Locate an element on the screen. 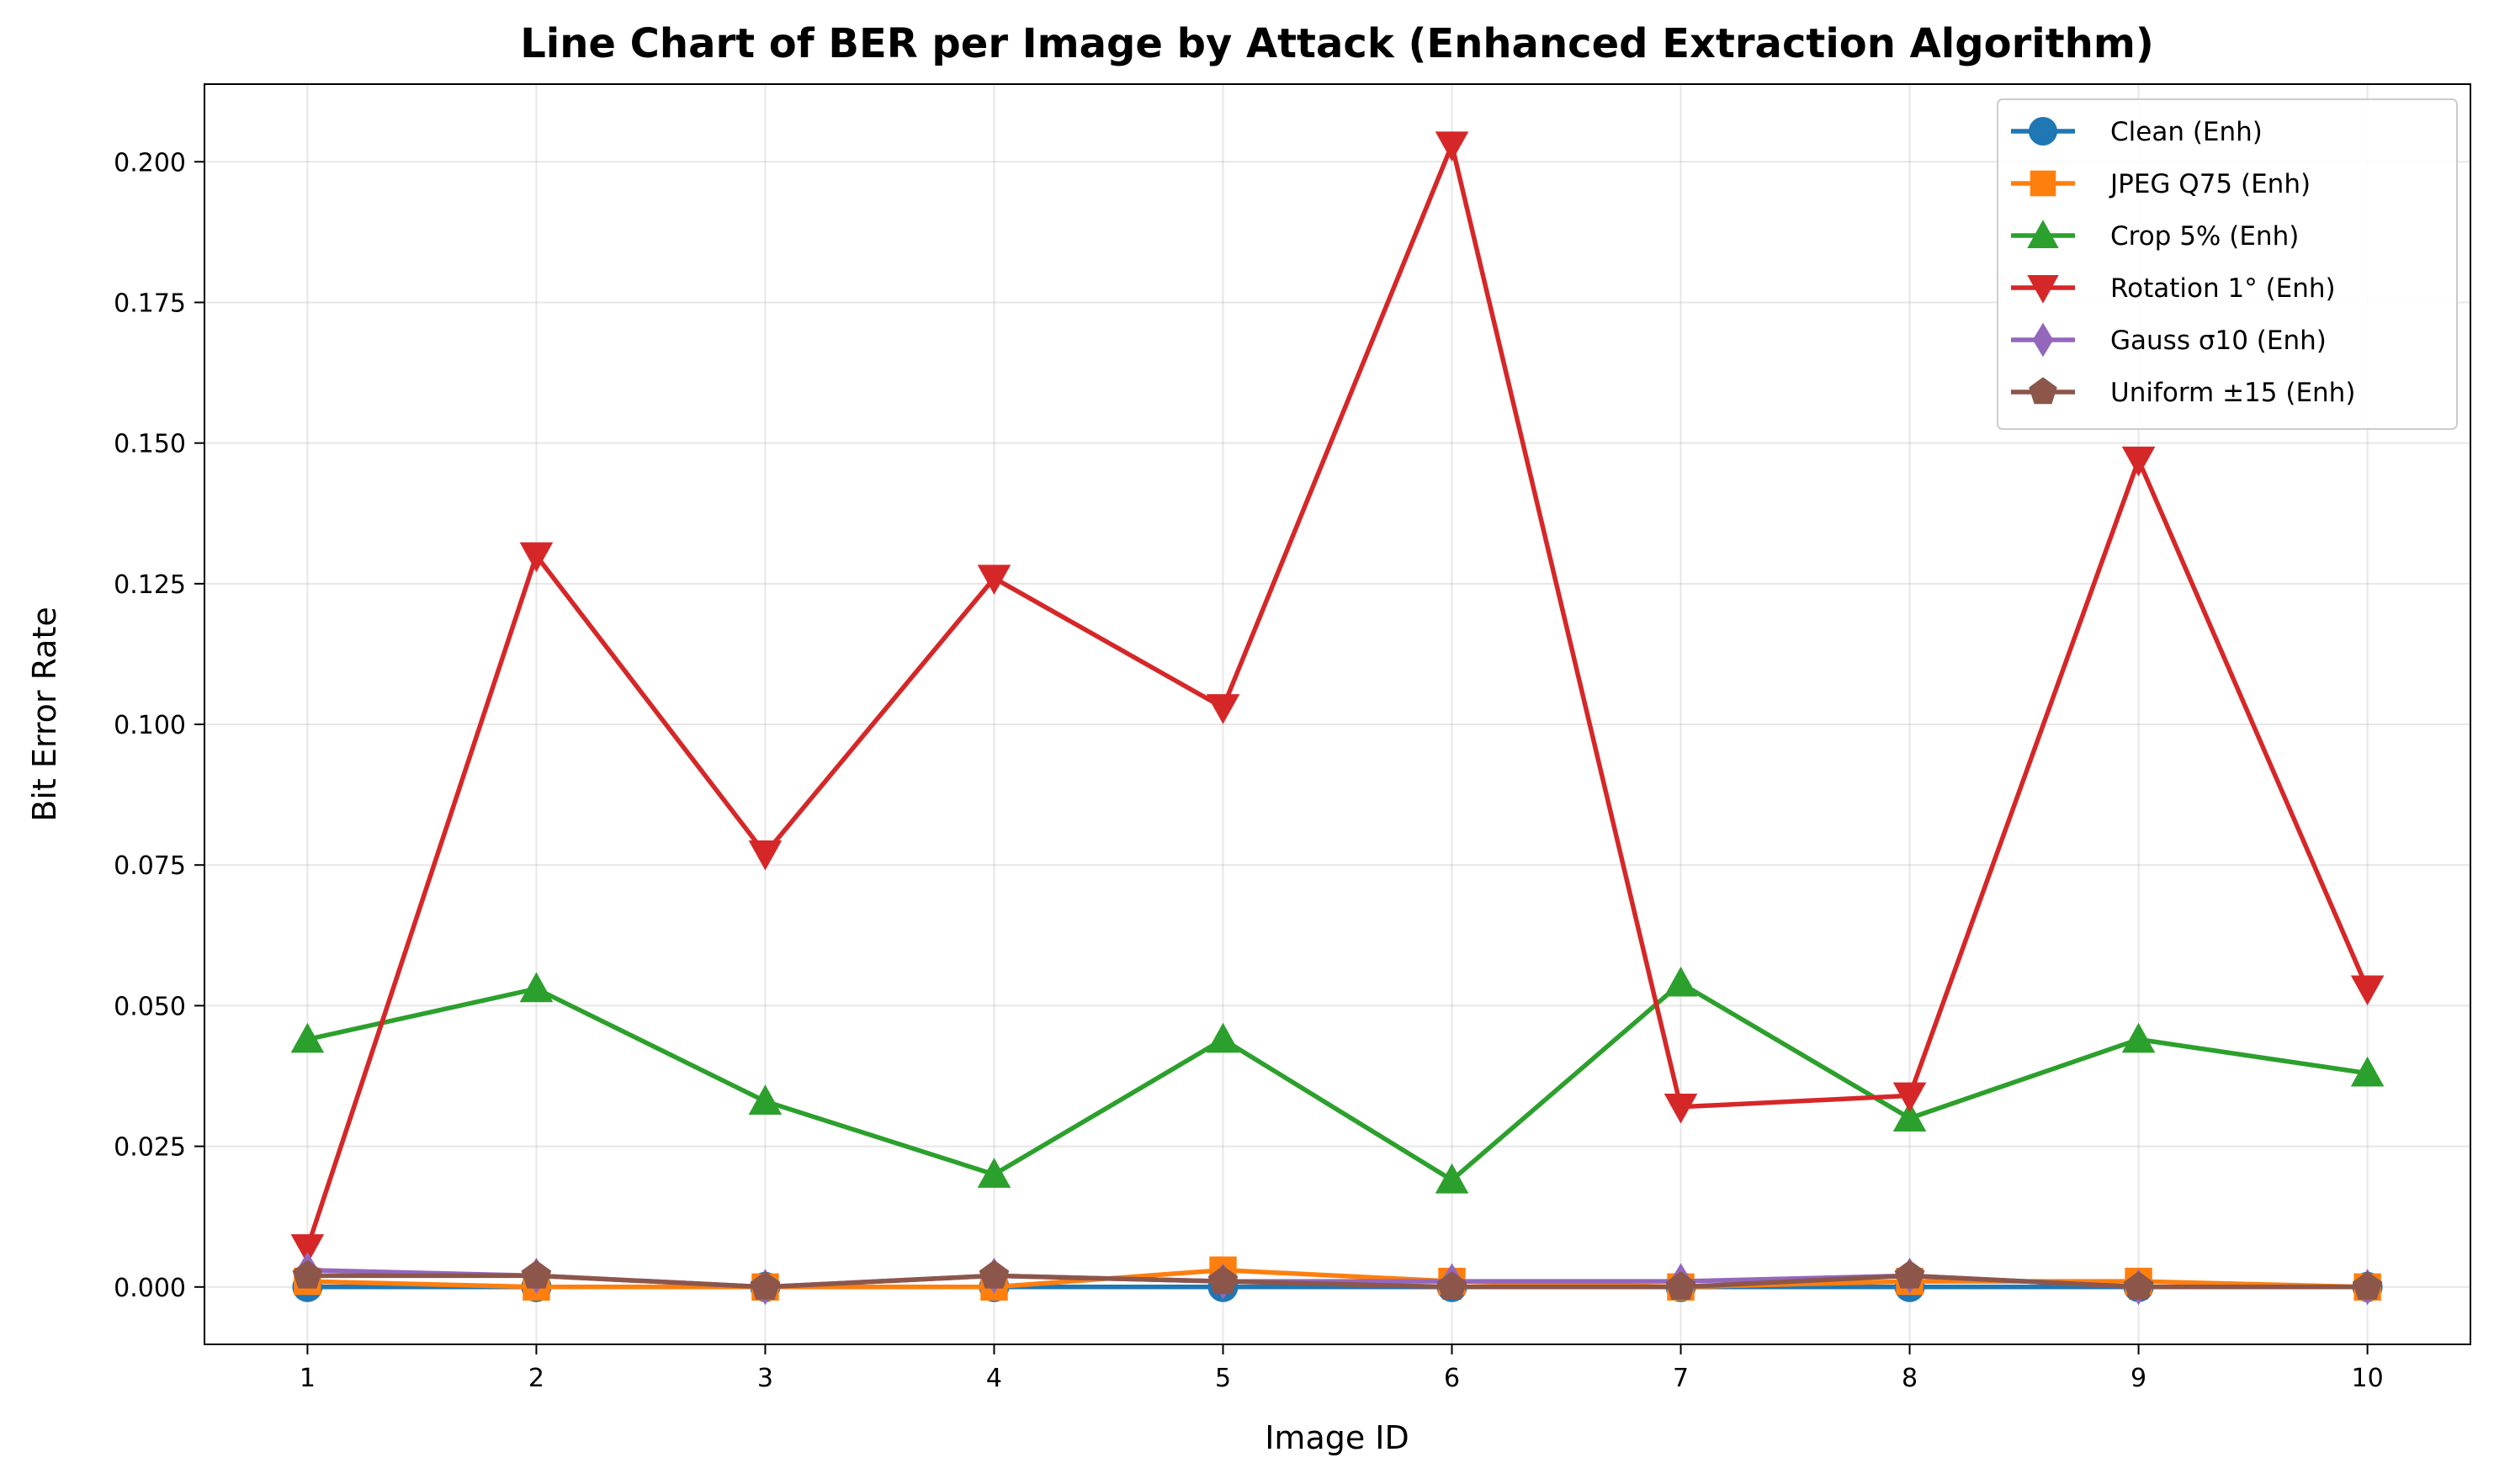 The height and width of the screenshot is (1484, 2494). x-tick-label: 5 is located at coordinates (1223, 1378).